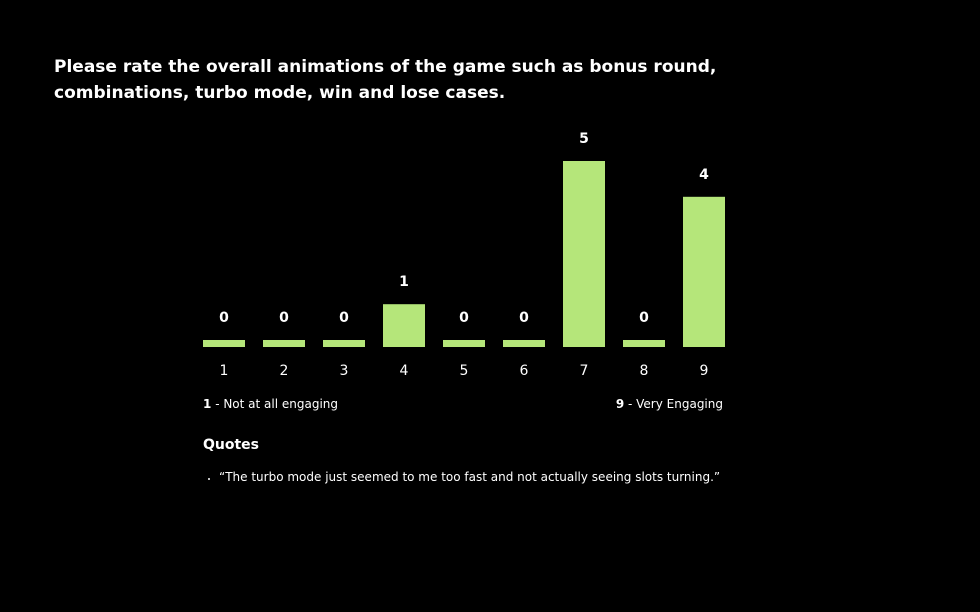  I want to click on x-tick-label: 1, so click(224, 371).